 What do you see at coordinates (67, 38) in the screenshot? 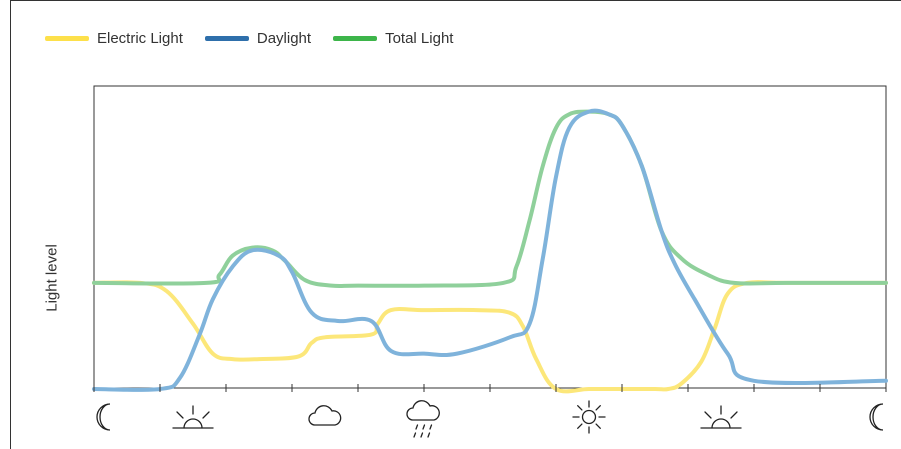
I see `legend-swatch-electric` at bounding box center [67, 38].